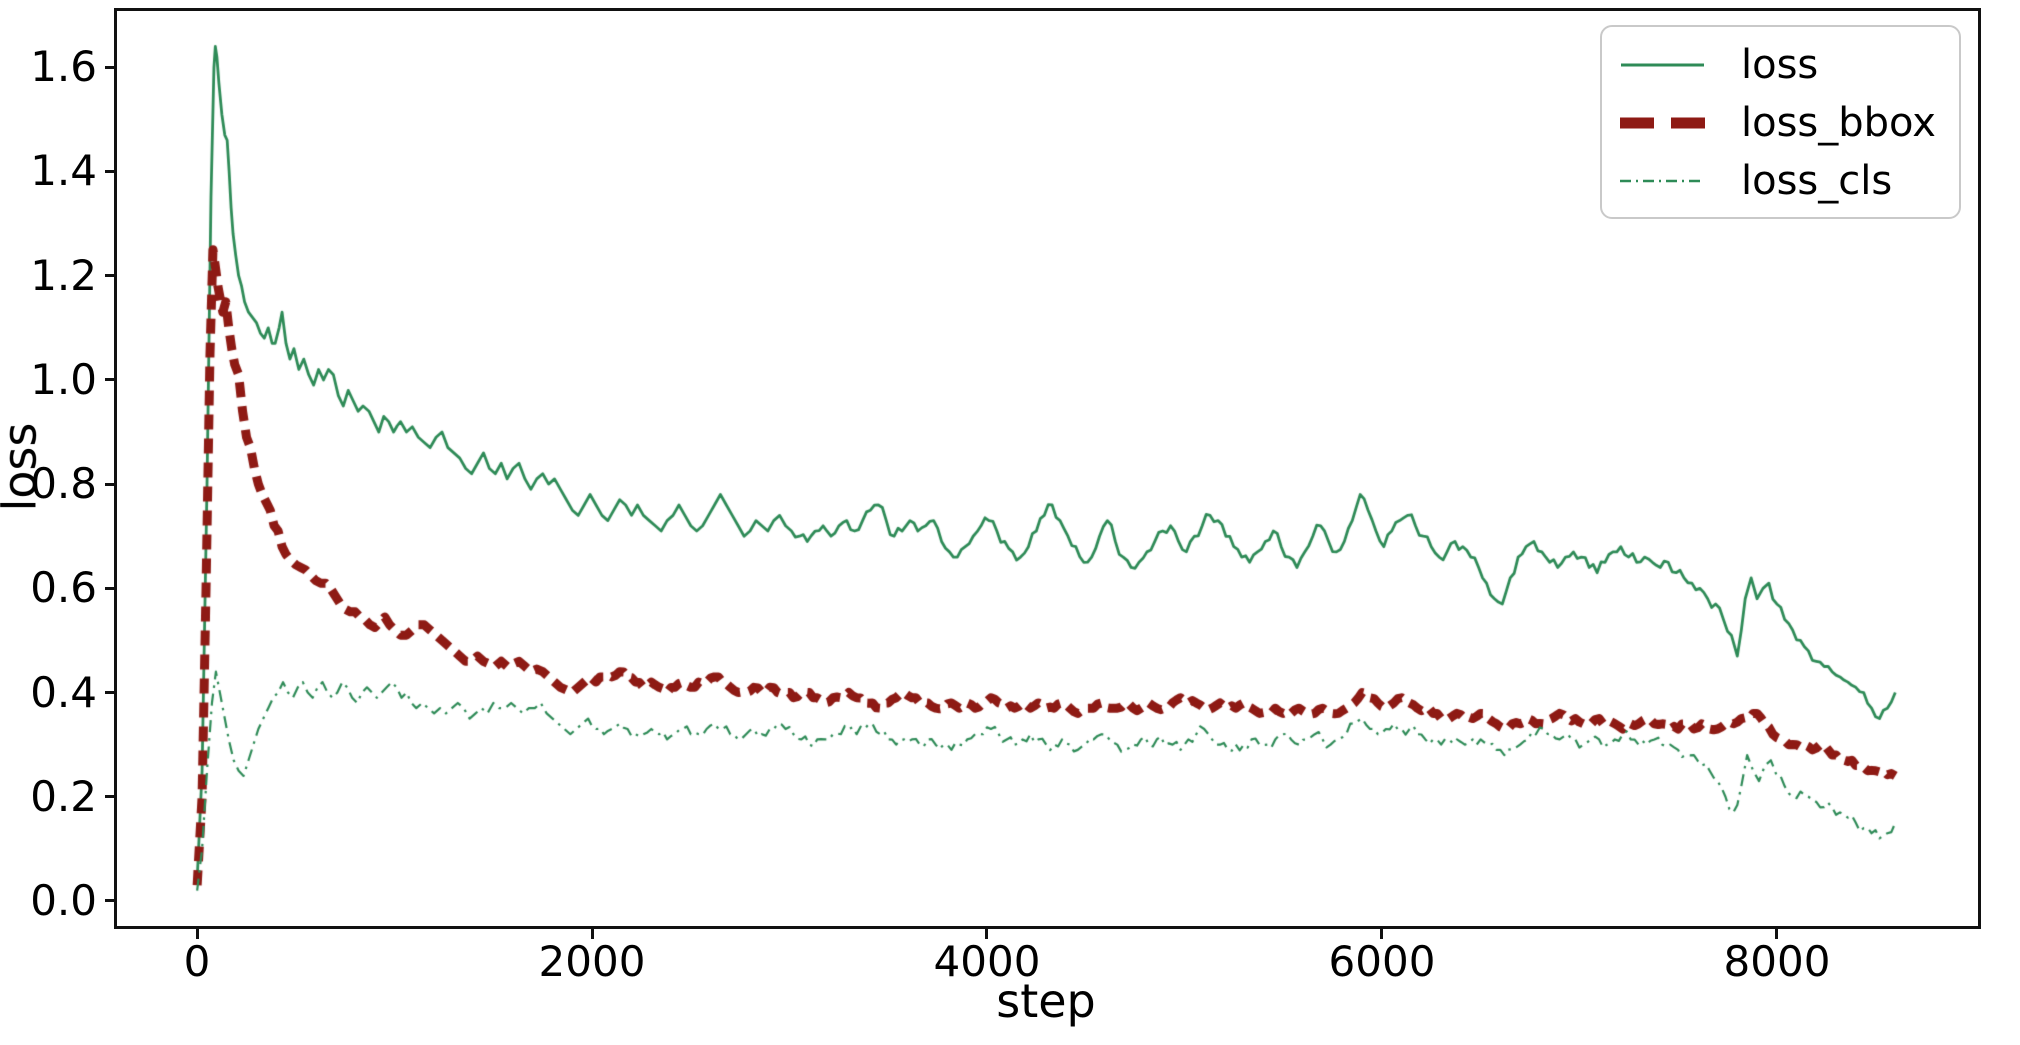 The width and height of the screenshot is (2020, 1045). Describe the element at coordinates (592, 961) in the screenshot. I see `x-axis-tick-label: 2000` at that location.